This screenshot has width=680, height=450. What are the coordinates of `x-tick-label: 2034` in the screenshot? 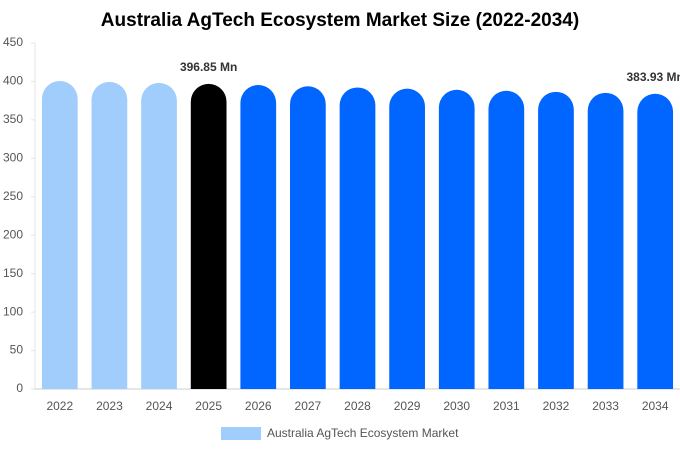 It's located at (655, 406).